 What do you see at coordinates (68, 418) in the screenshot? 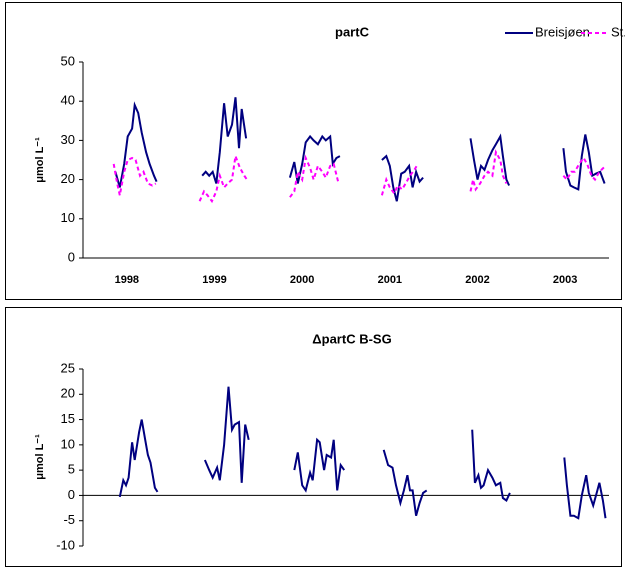
I see `y-tick-label: 15` at bounding box center [68, 418].